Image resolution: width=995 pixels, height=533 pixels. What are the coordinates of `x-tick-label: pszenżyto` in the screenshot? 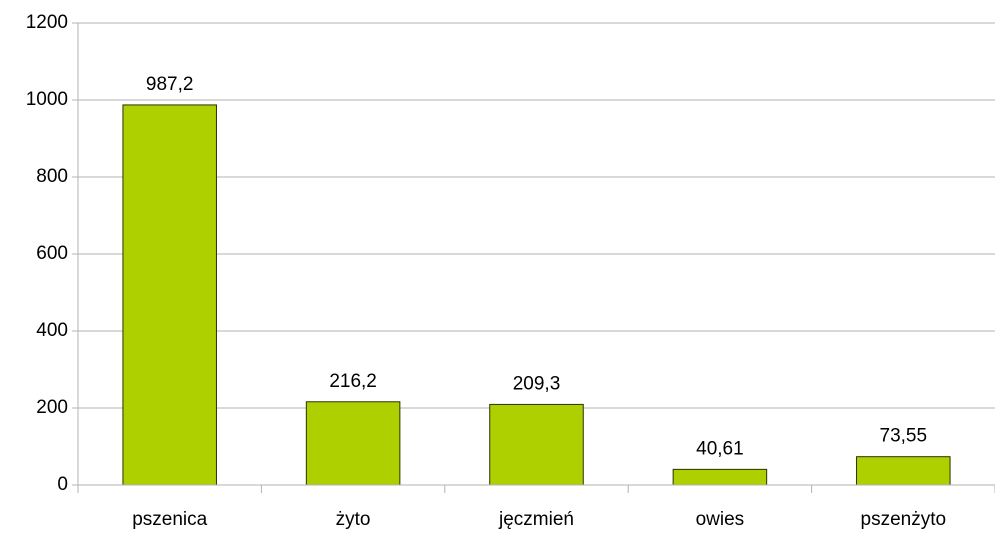 It's located at (904, 519).